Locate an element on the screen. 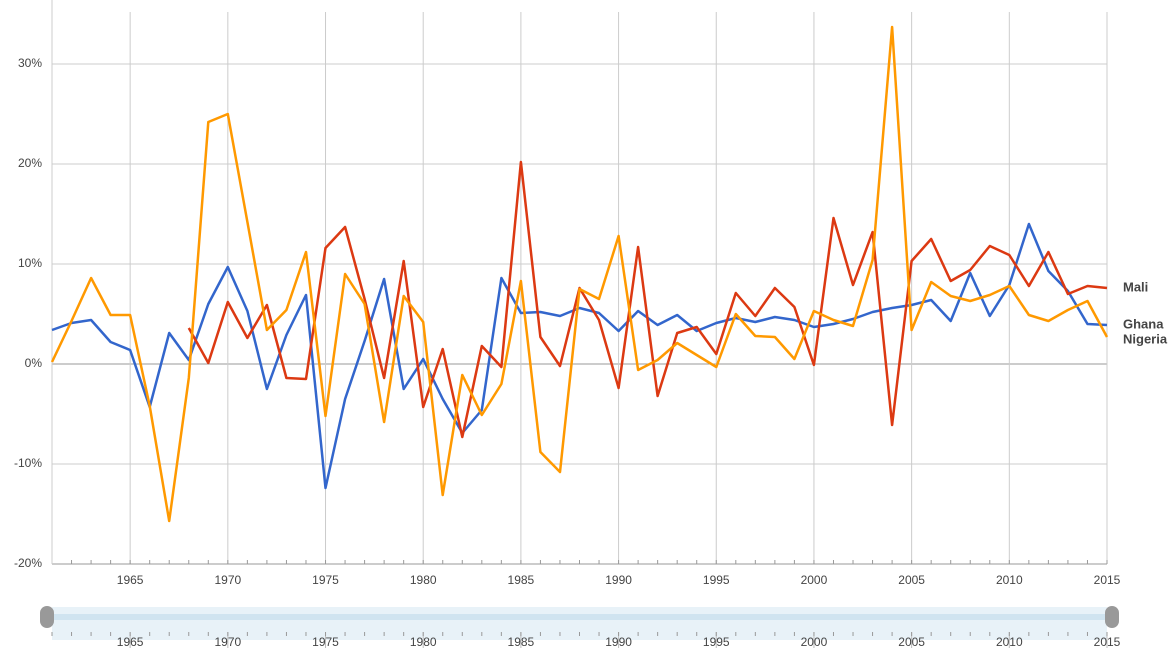 The height and width of the screenshot is (652, 1169). slider-tick-label: 2000 is located at coordinates (814, 642).